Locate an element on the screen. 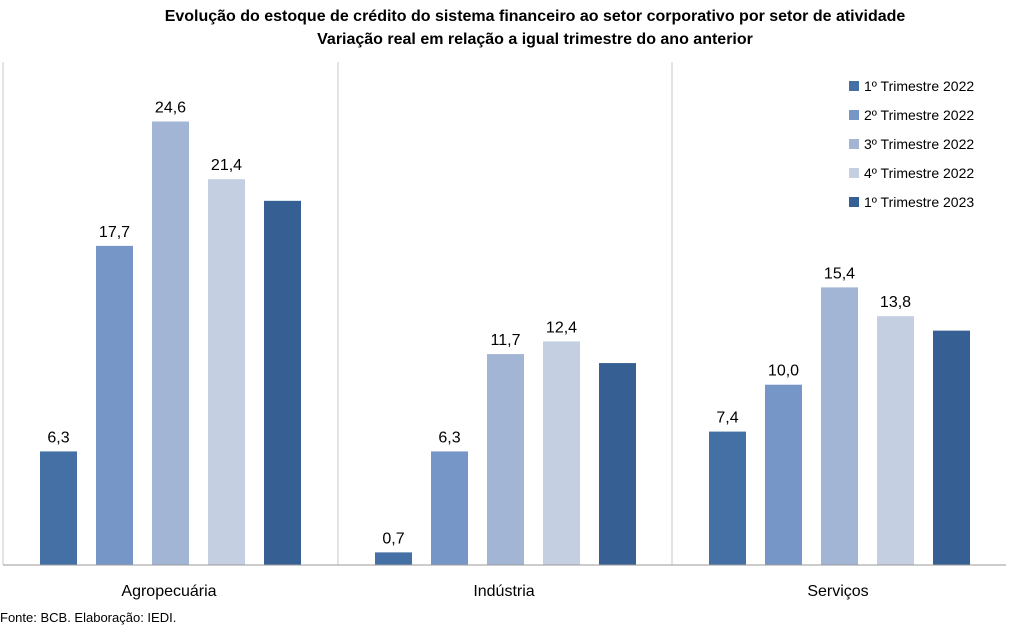  data-label: 7,4 is located at coordinates (727, 418).